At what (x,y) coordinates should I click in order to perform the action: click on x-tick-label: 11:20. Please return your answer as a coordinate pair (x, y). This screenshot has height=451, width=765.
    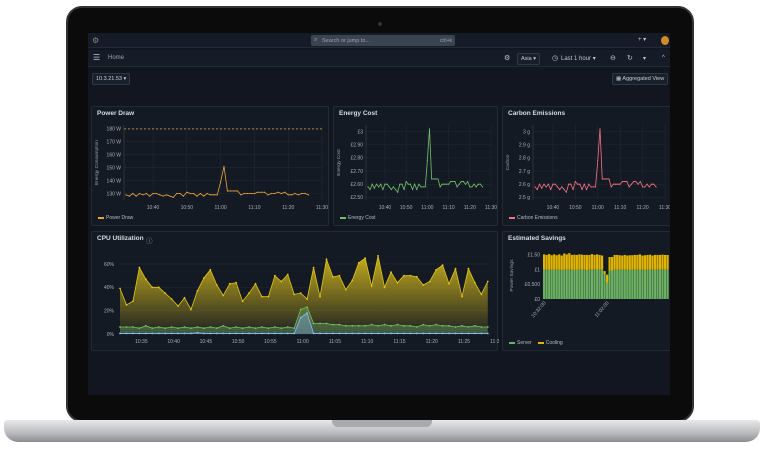
    Looking at the image, I should click on (470, 208).